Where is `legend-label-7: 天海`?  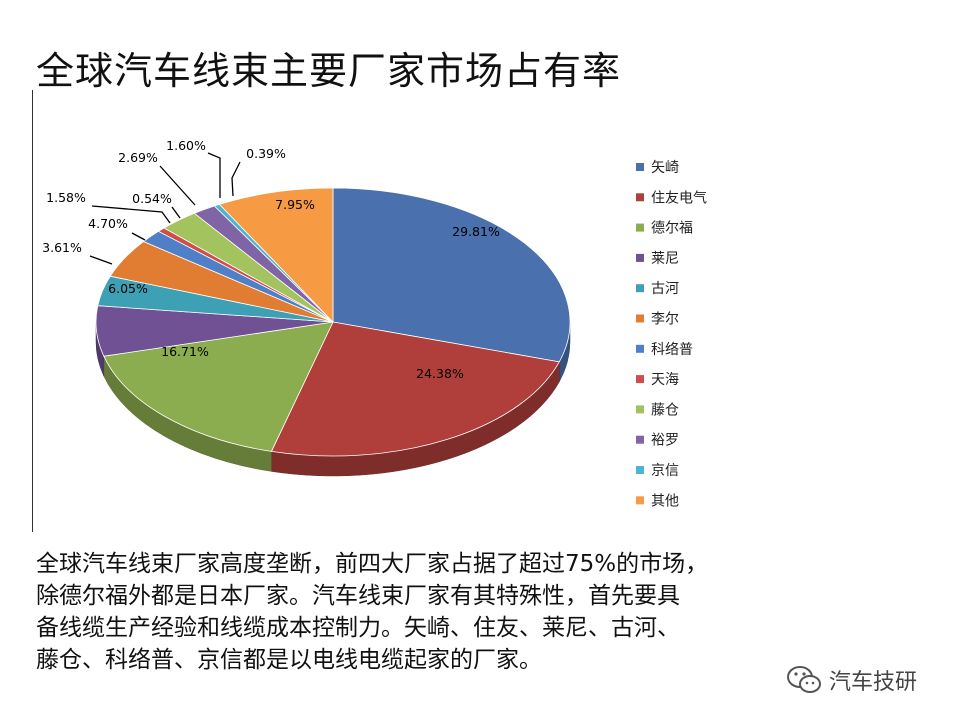 legend-label-7: 天海 is located at coordinates (665, 380).